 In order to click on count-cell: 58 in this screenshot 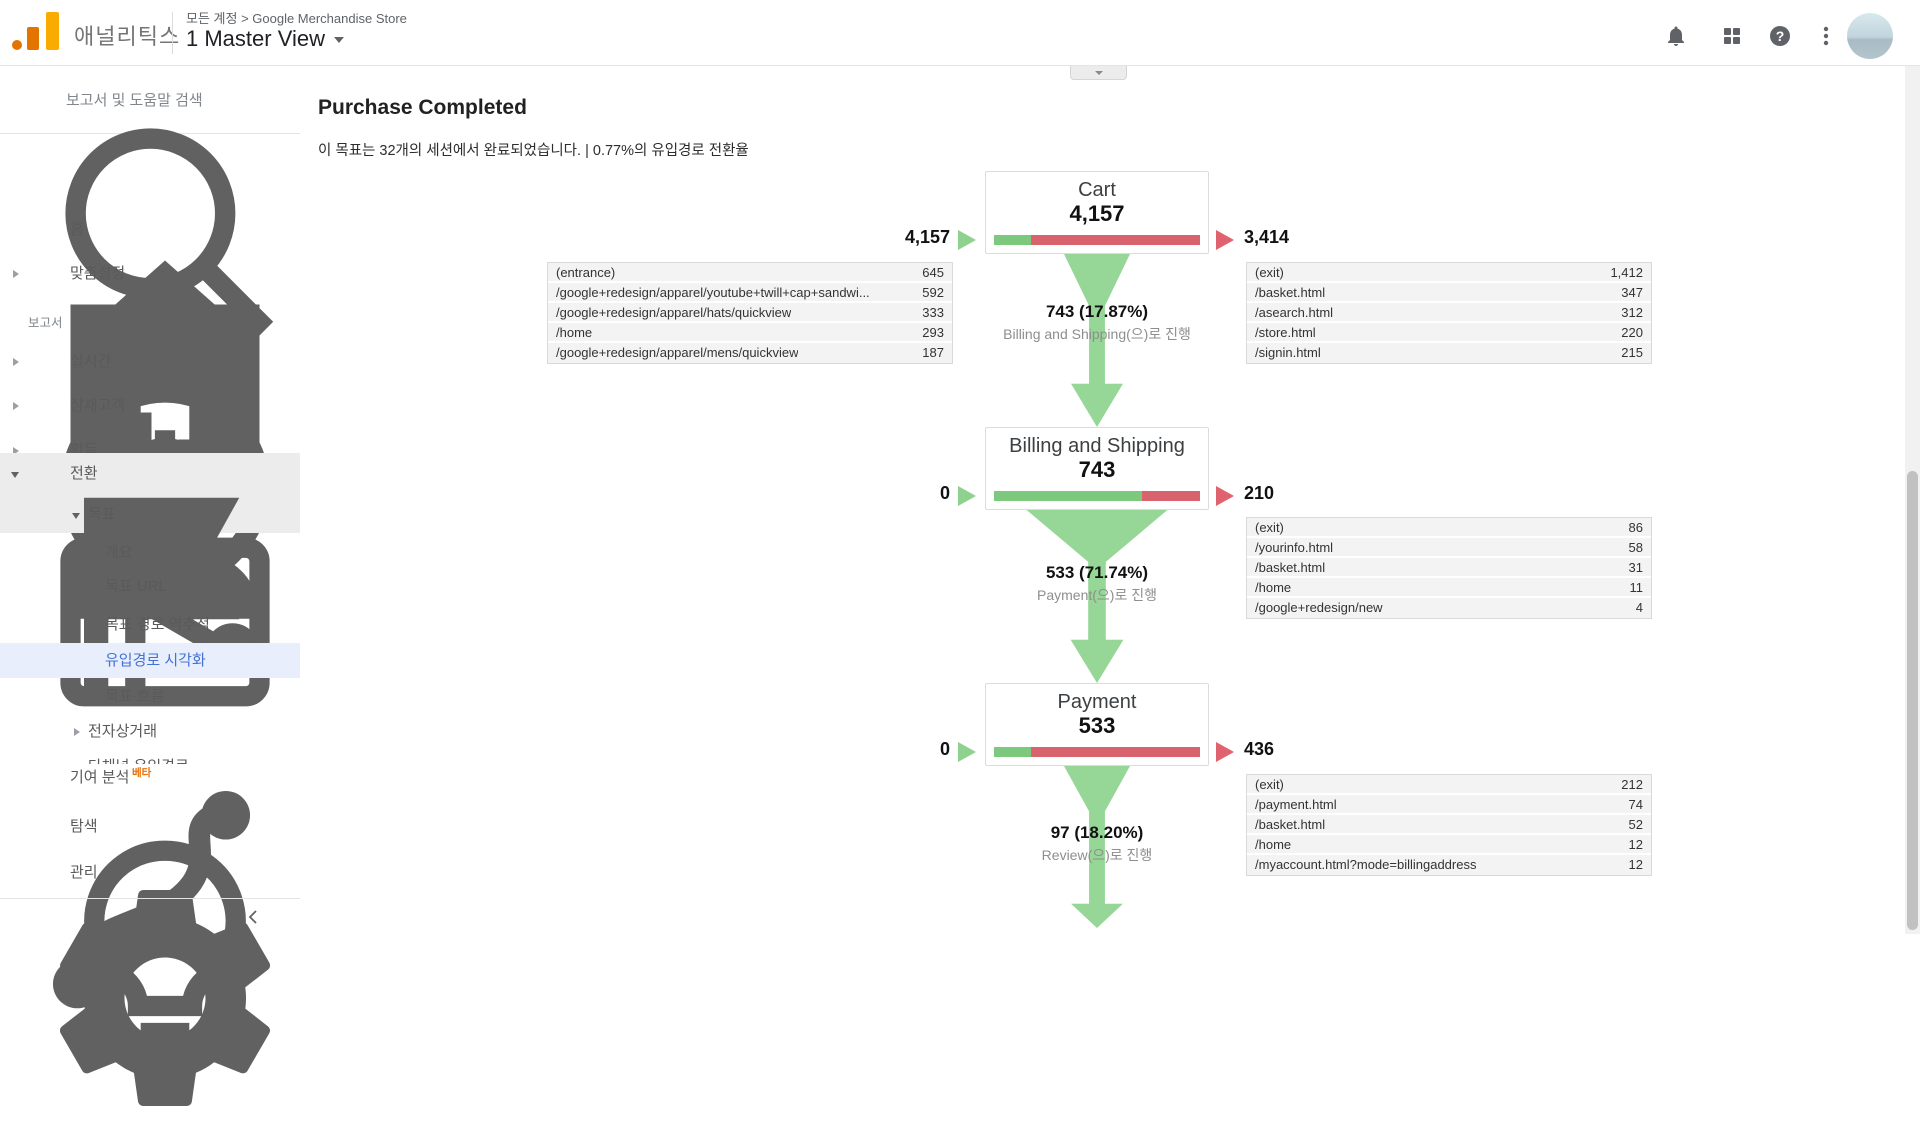, I will do `click(1635, 547)`.